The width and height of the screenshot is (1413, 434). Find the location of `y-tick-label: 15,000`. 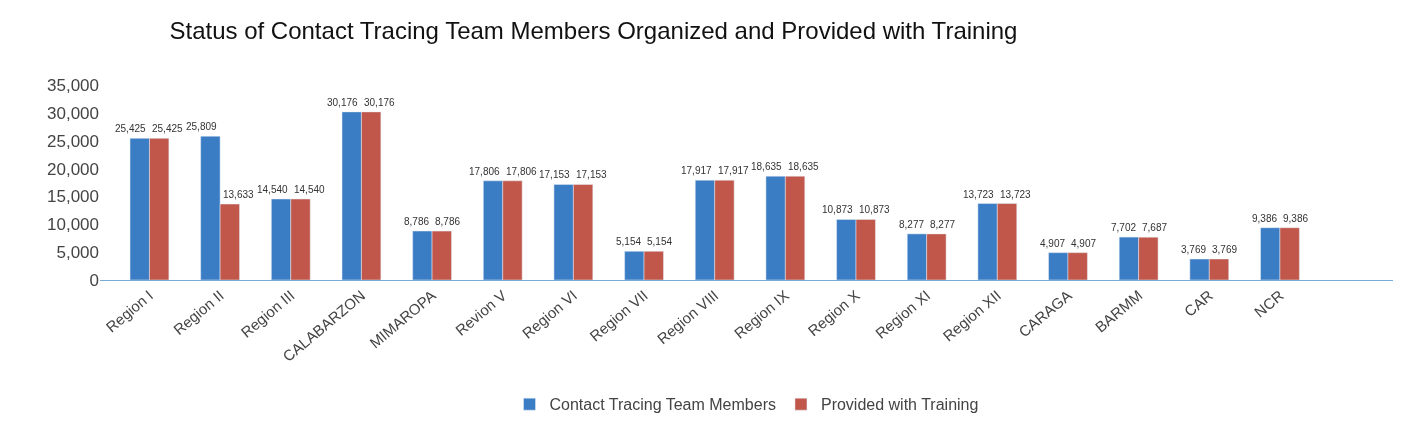

y-tick-label: 15,000 is located at coordinates (73, 197).